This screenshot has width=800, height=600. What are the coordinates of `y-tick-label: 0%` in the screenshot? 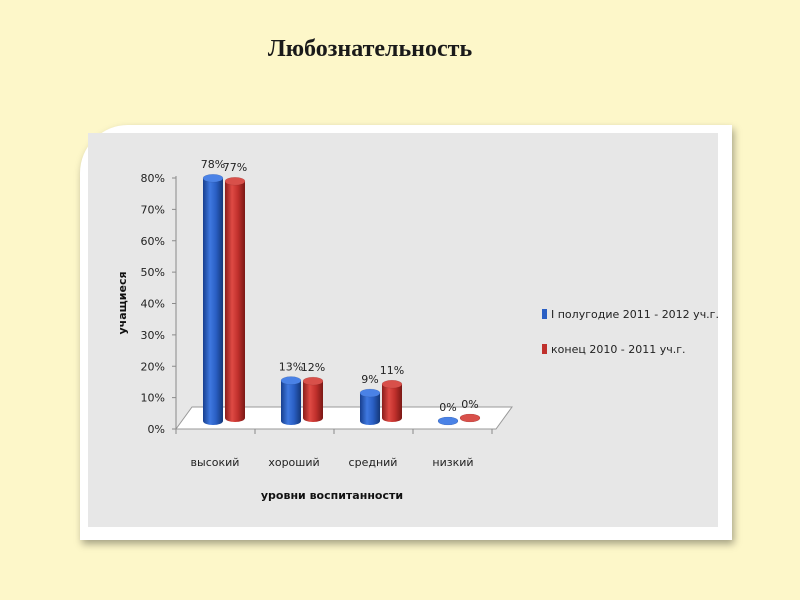 It's located at (156, 429).